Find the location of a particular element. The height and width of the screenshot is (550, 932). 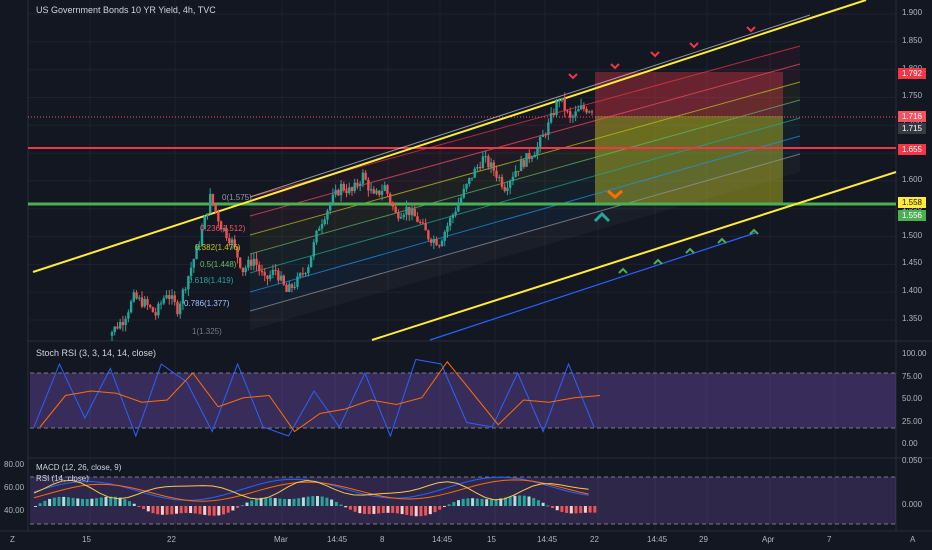

timezone-label: Z is located at coordinates (12, 539).